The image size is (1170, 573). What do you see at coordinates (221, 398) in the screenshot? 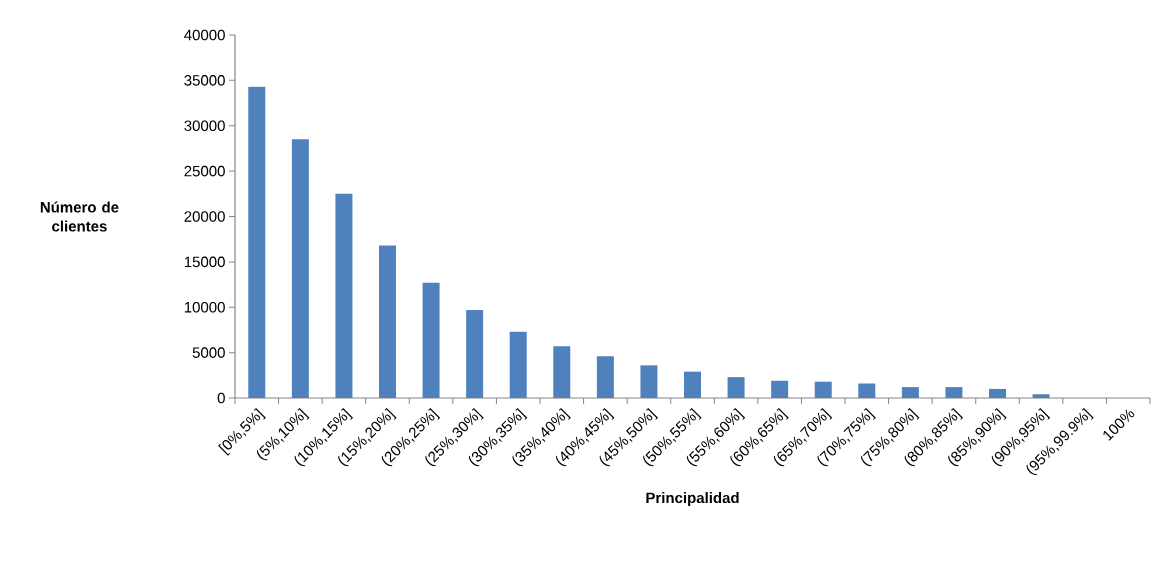
I see `y-tick-label: 0` at bounding box center [221, 398].